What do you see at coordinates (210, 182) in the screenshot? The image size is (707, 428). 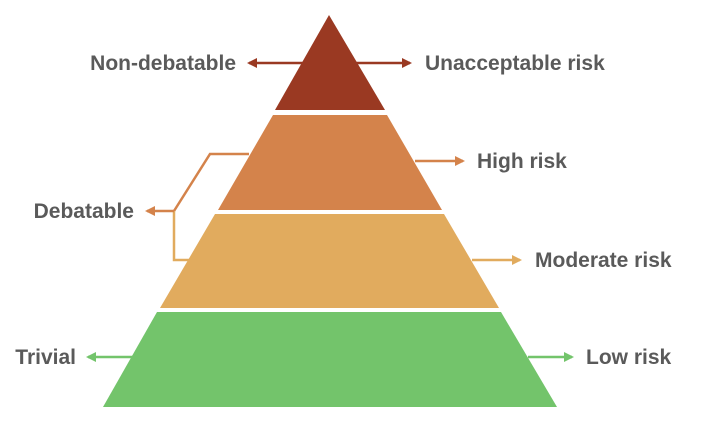 I see `debatable-bracket-top` at bounding box center [210, 182].